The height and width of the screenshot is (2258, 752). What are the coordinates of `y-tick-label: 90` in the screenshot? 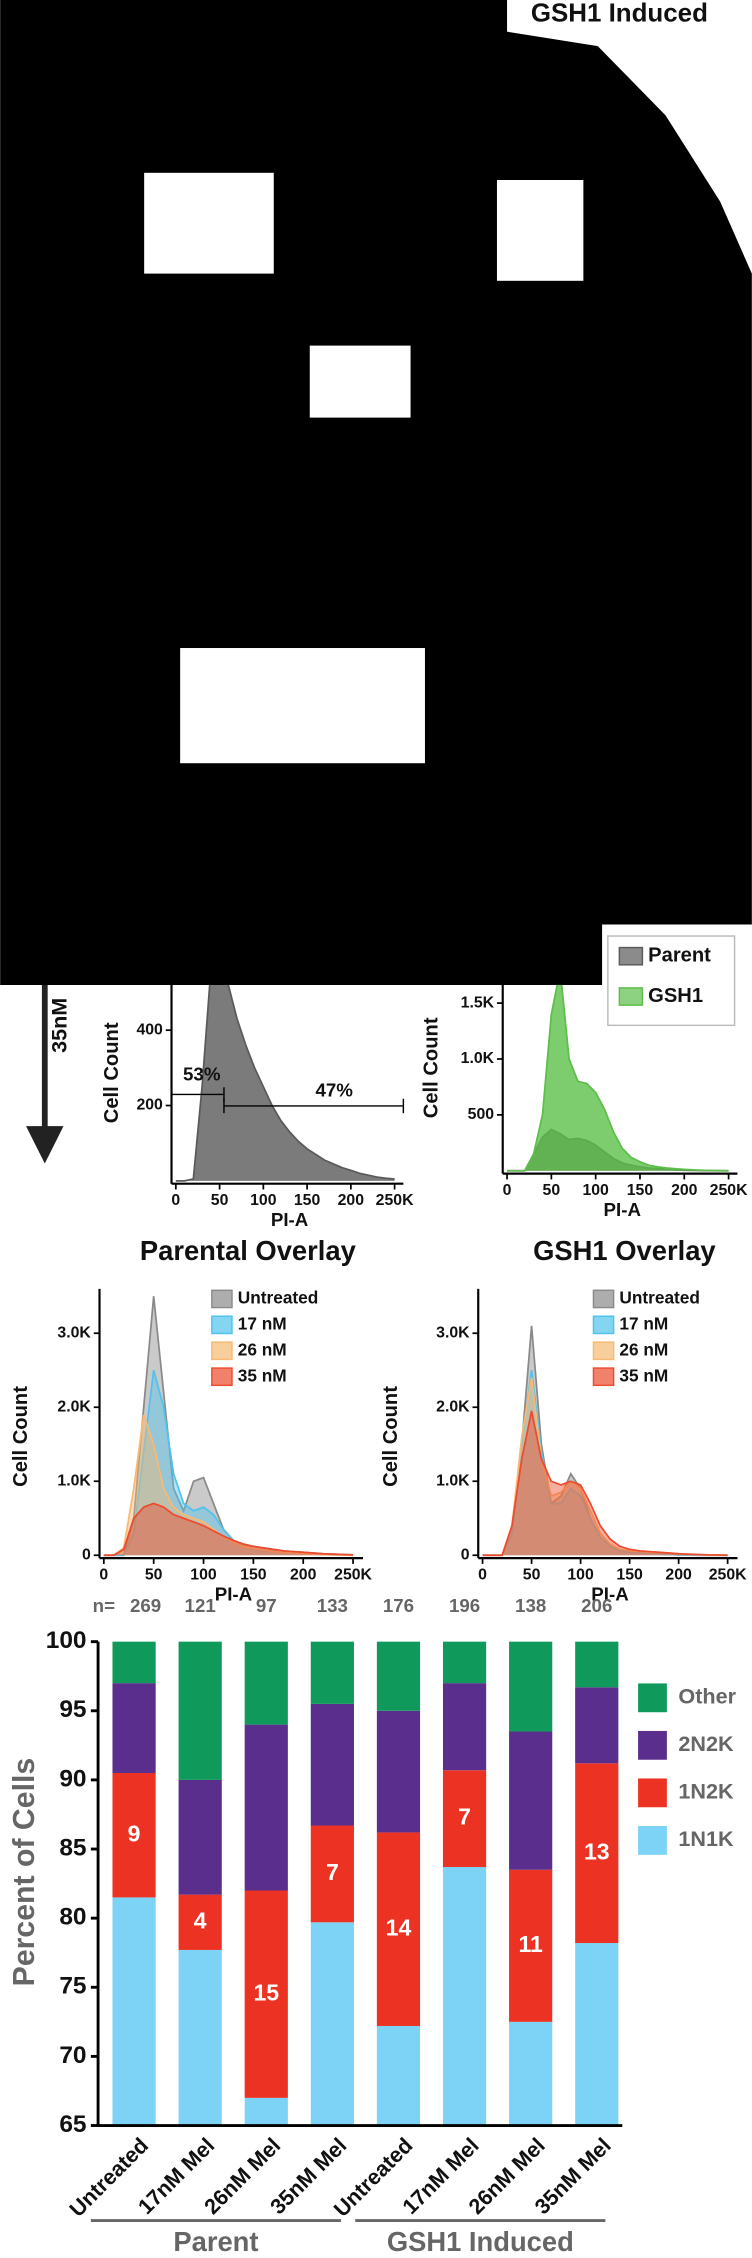 It's located at (72, 1778).